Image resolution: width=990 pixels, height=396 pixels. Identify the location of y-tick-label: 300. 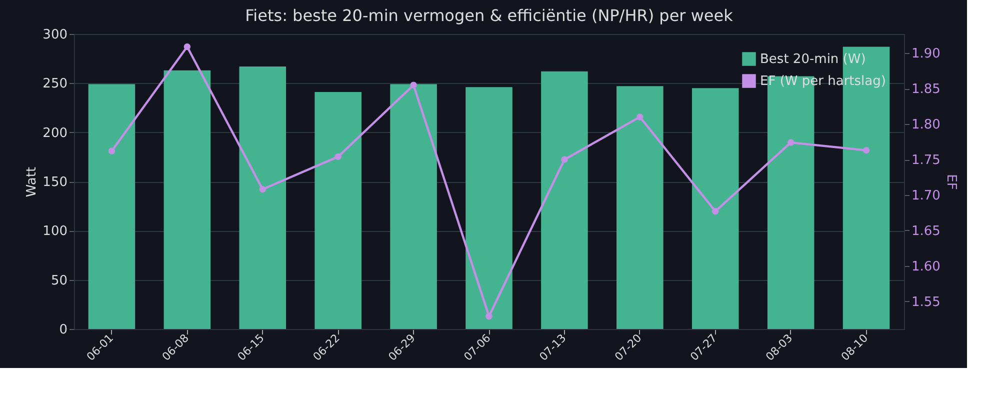
(55, 35).